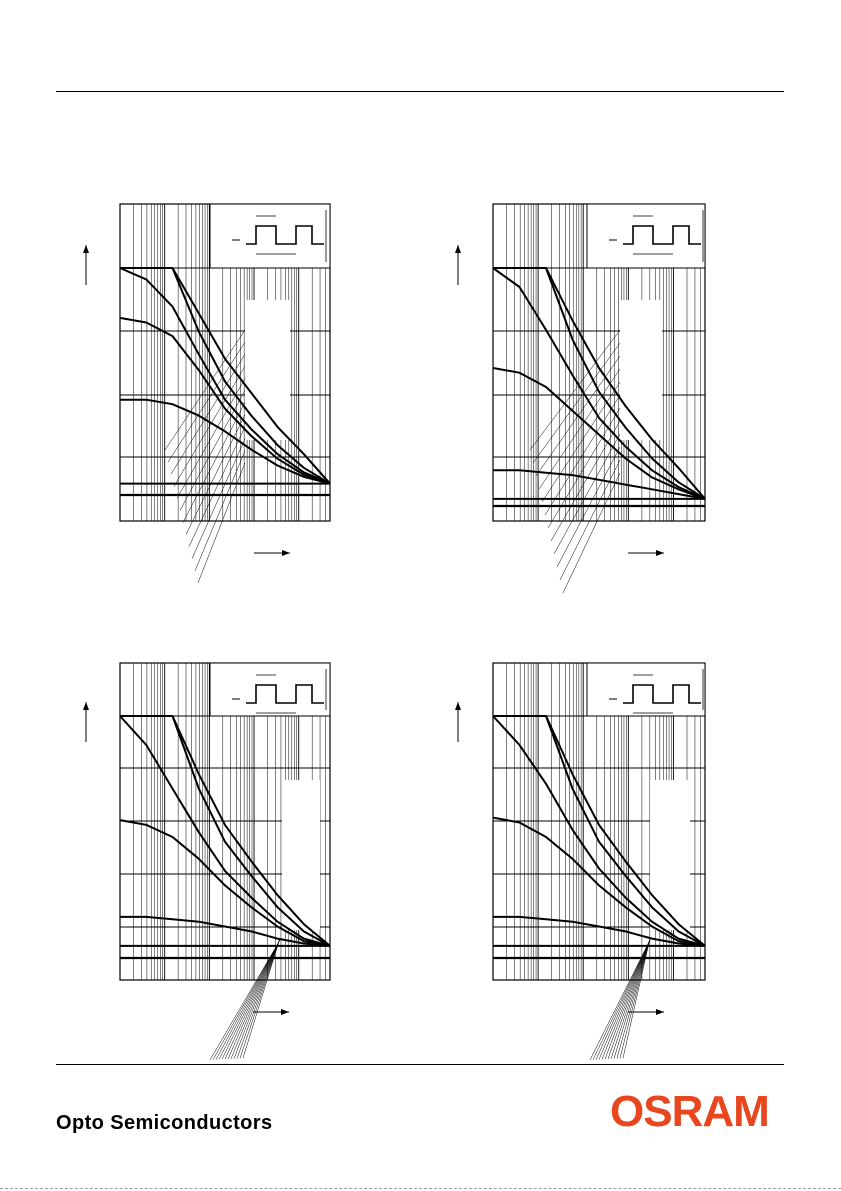 The height and width of the screenshot is (1191, 841). I want to click on chart-bottom-left, so click(207, 861).